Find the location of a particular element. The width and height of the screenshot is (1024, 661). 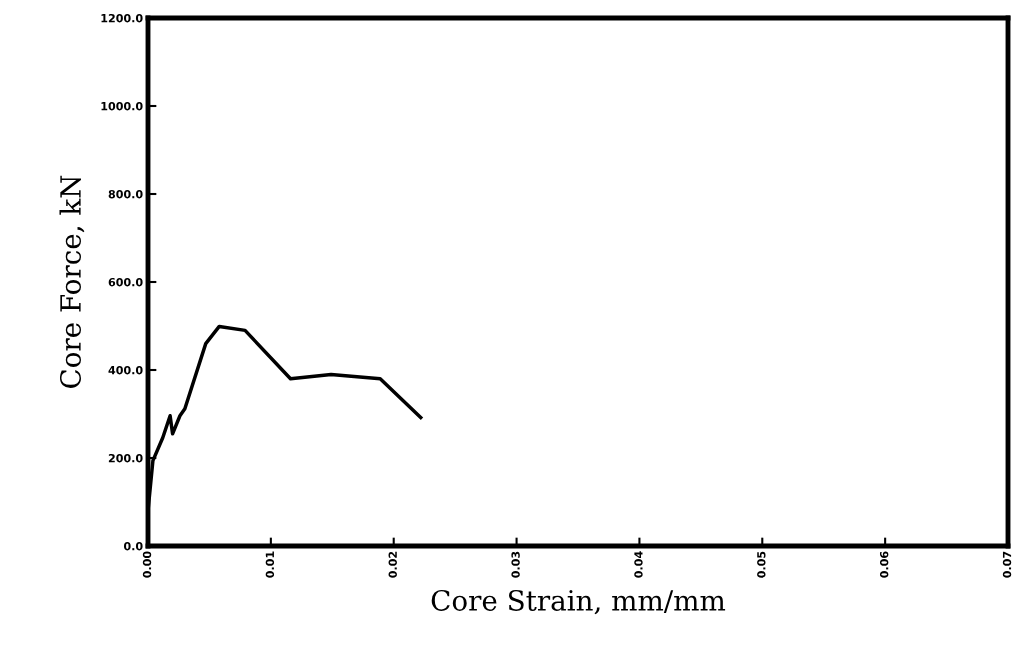

y-tick-label: 1000.0 is located at coordinates (122, 106).